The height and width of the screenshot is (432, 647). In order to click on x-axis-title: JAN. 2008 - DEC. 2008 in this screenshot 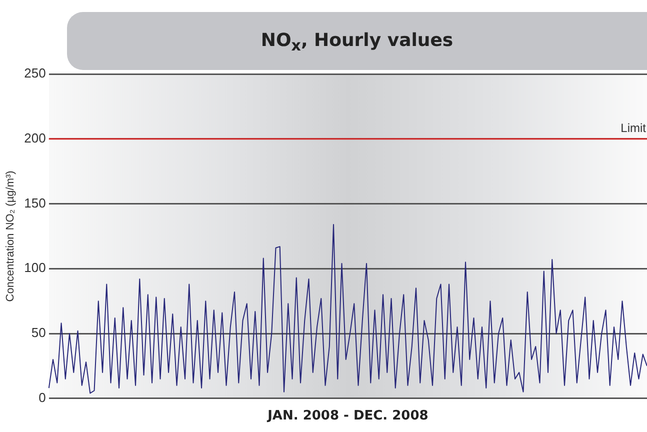, I will do `click(347, 416)`.